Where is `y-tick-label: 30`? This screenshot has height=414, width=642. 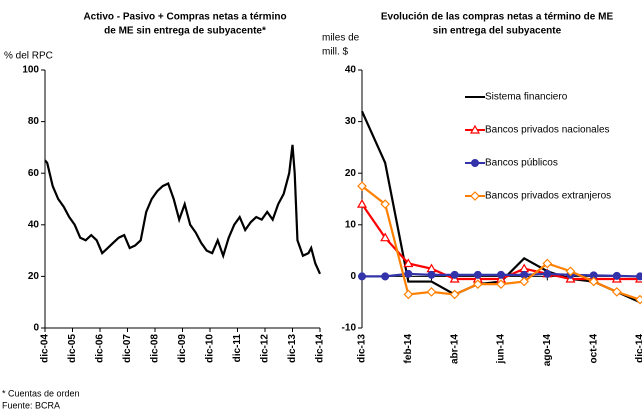
y-tick-label: 30 is located at coordinates (351, 121).